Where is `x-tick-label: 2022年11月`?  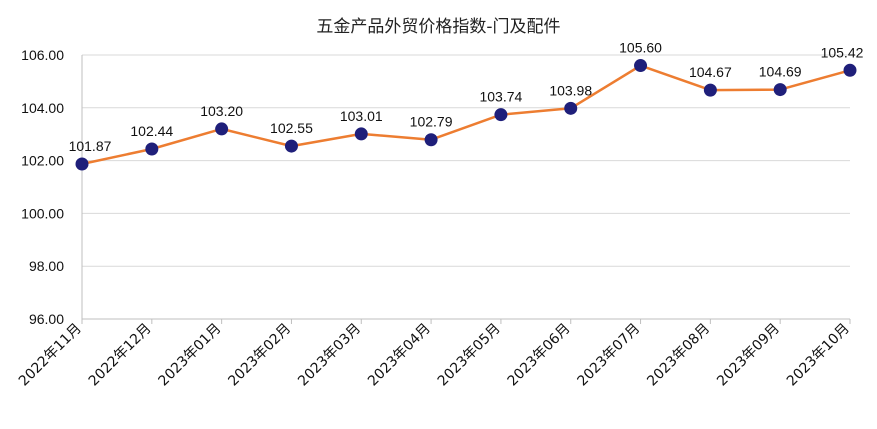 x-tick-label: 2022年11月 is located at coordinates (50, 355).